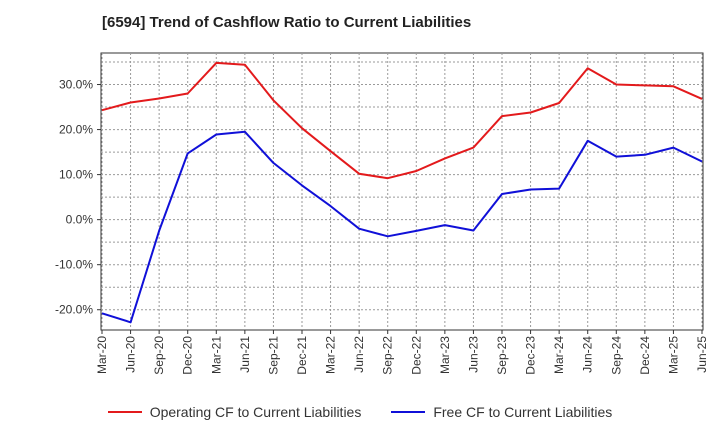 This screenshot has width=720, height=440. Describe the element at coordinates (531, 355) in the screenshot. I see `x-tick-label: Dec-23` at that location.